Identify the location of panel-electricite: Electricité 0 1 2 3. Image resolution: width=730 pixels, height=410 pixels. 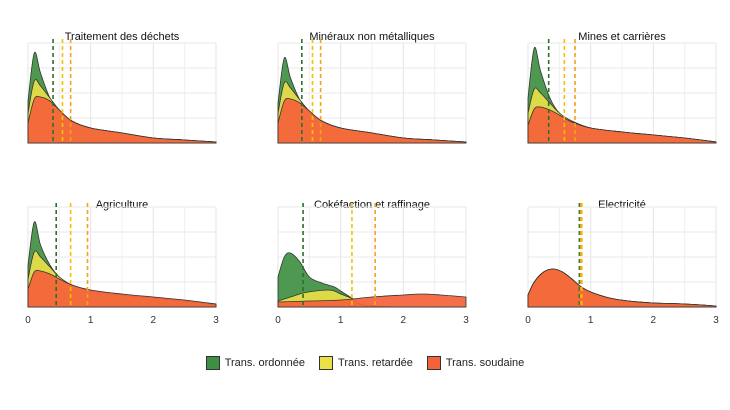
(622, 262).